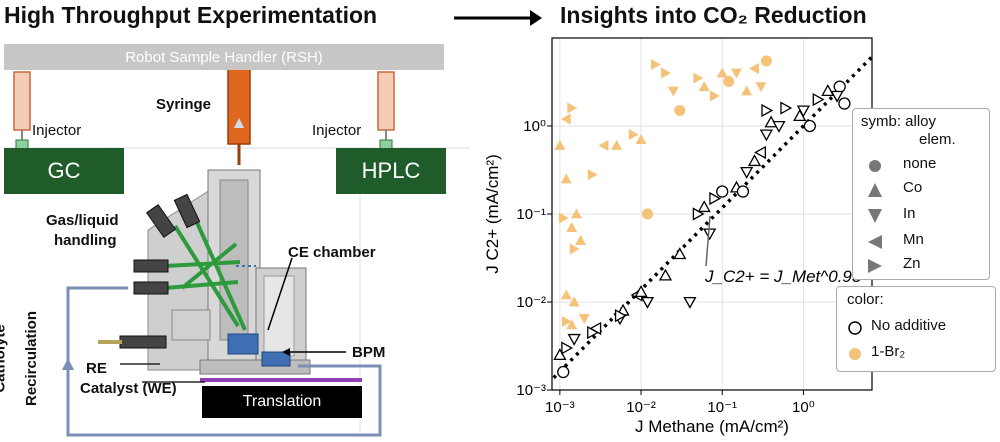 The image size is (1000, 442). I want to click on y-tick-label: 10⁻³, so click(531, 390).